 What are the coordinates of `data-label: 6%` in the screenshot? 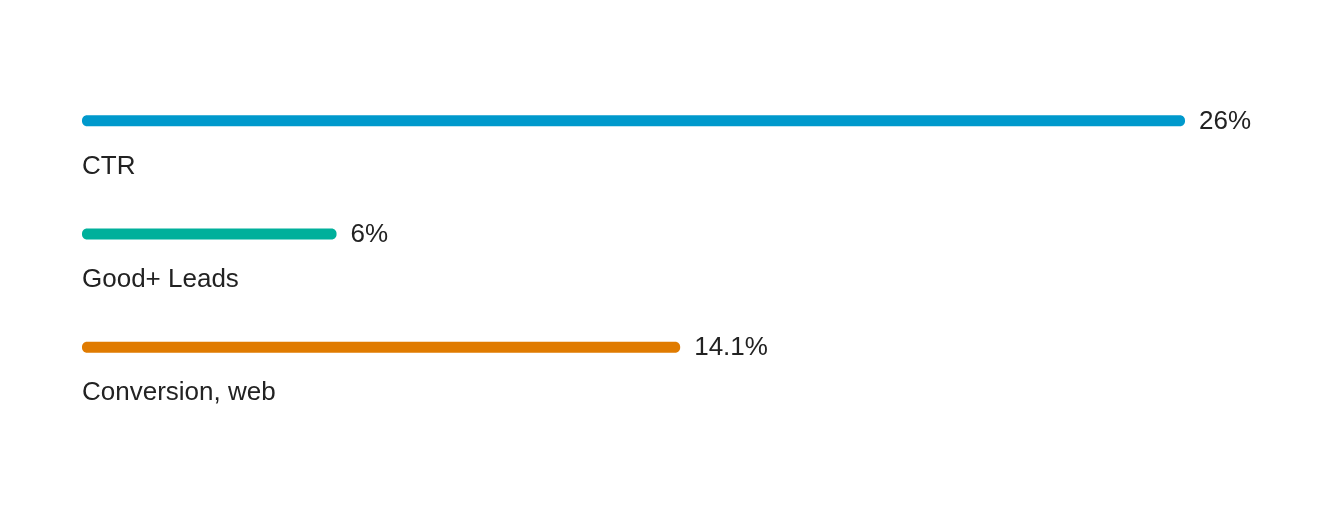 It's located at (369, 233).